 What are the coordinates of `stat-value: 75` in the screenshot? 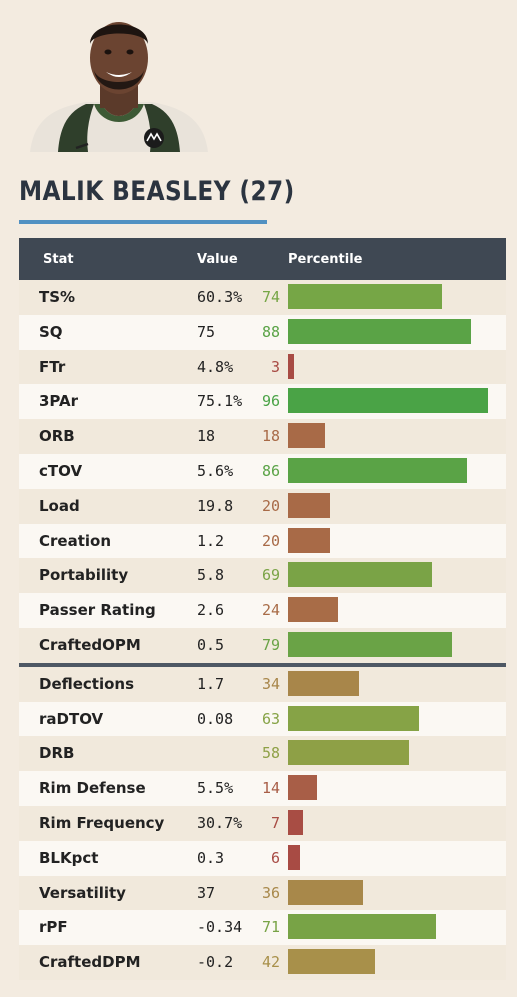 It's located at (206, 331).